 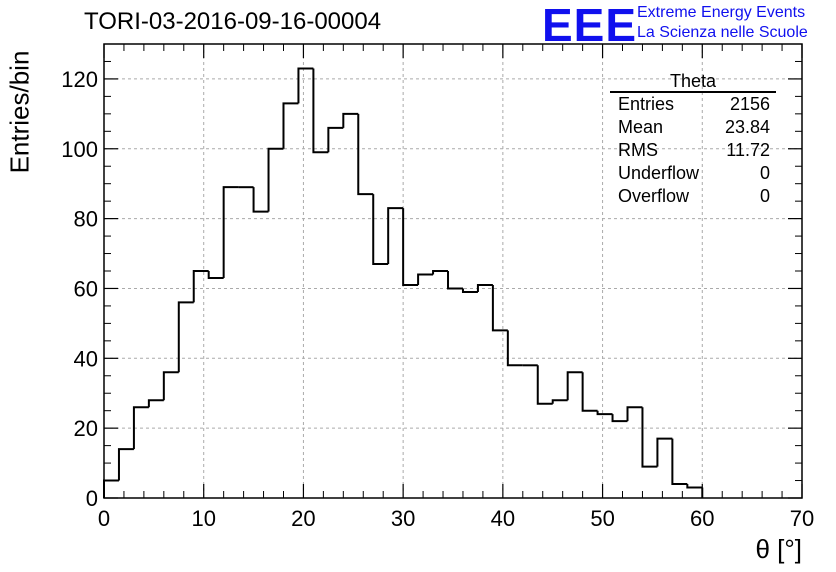 I want to click on y-tick-label: 60, so click(x=86, y=288).